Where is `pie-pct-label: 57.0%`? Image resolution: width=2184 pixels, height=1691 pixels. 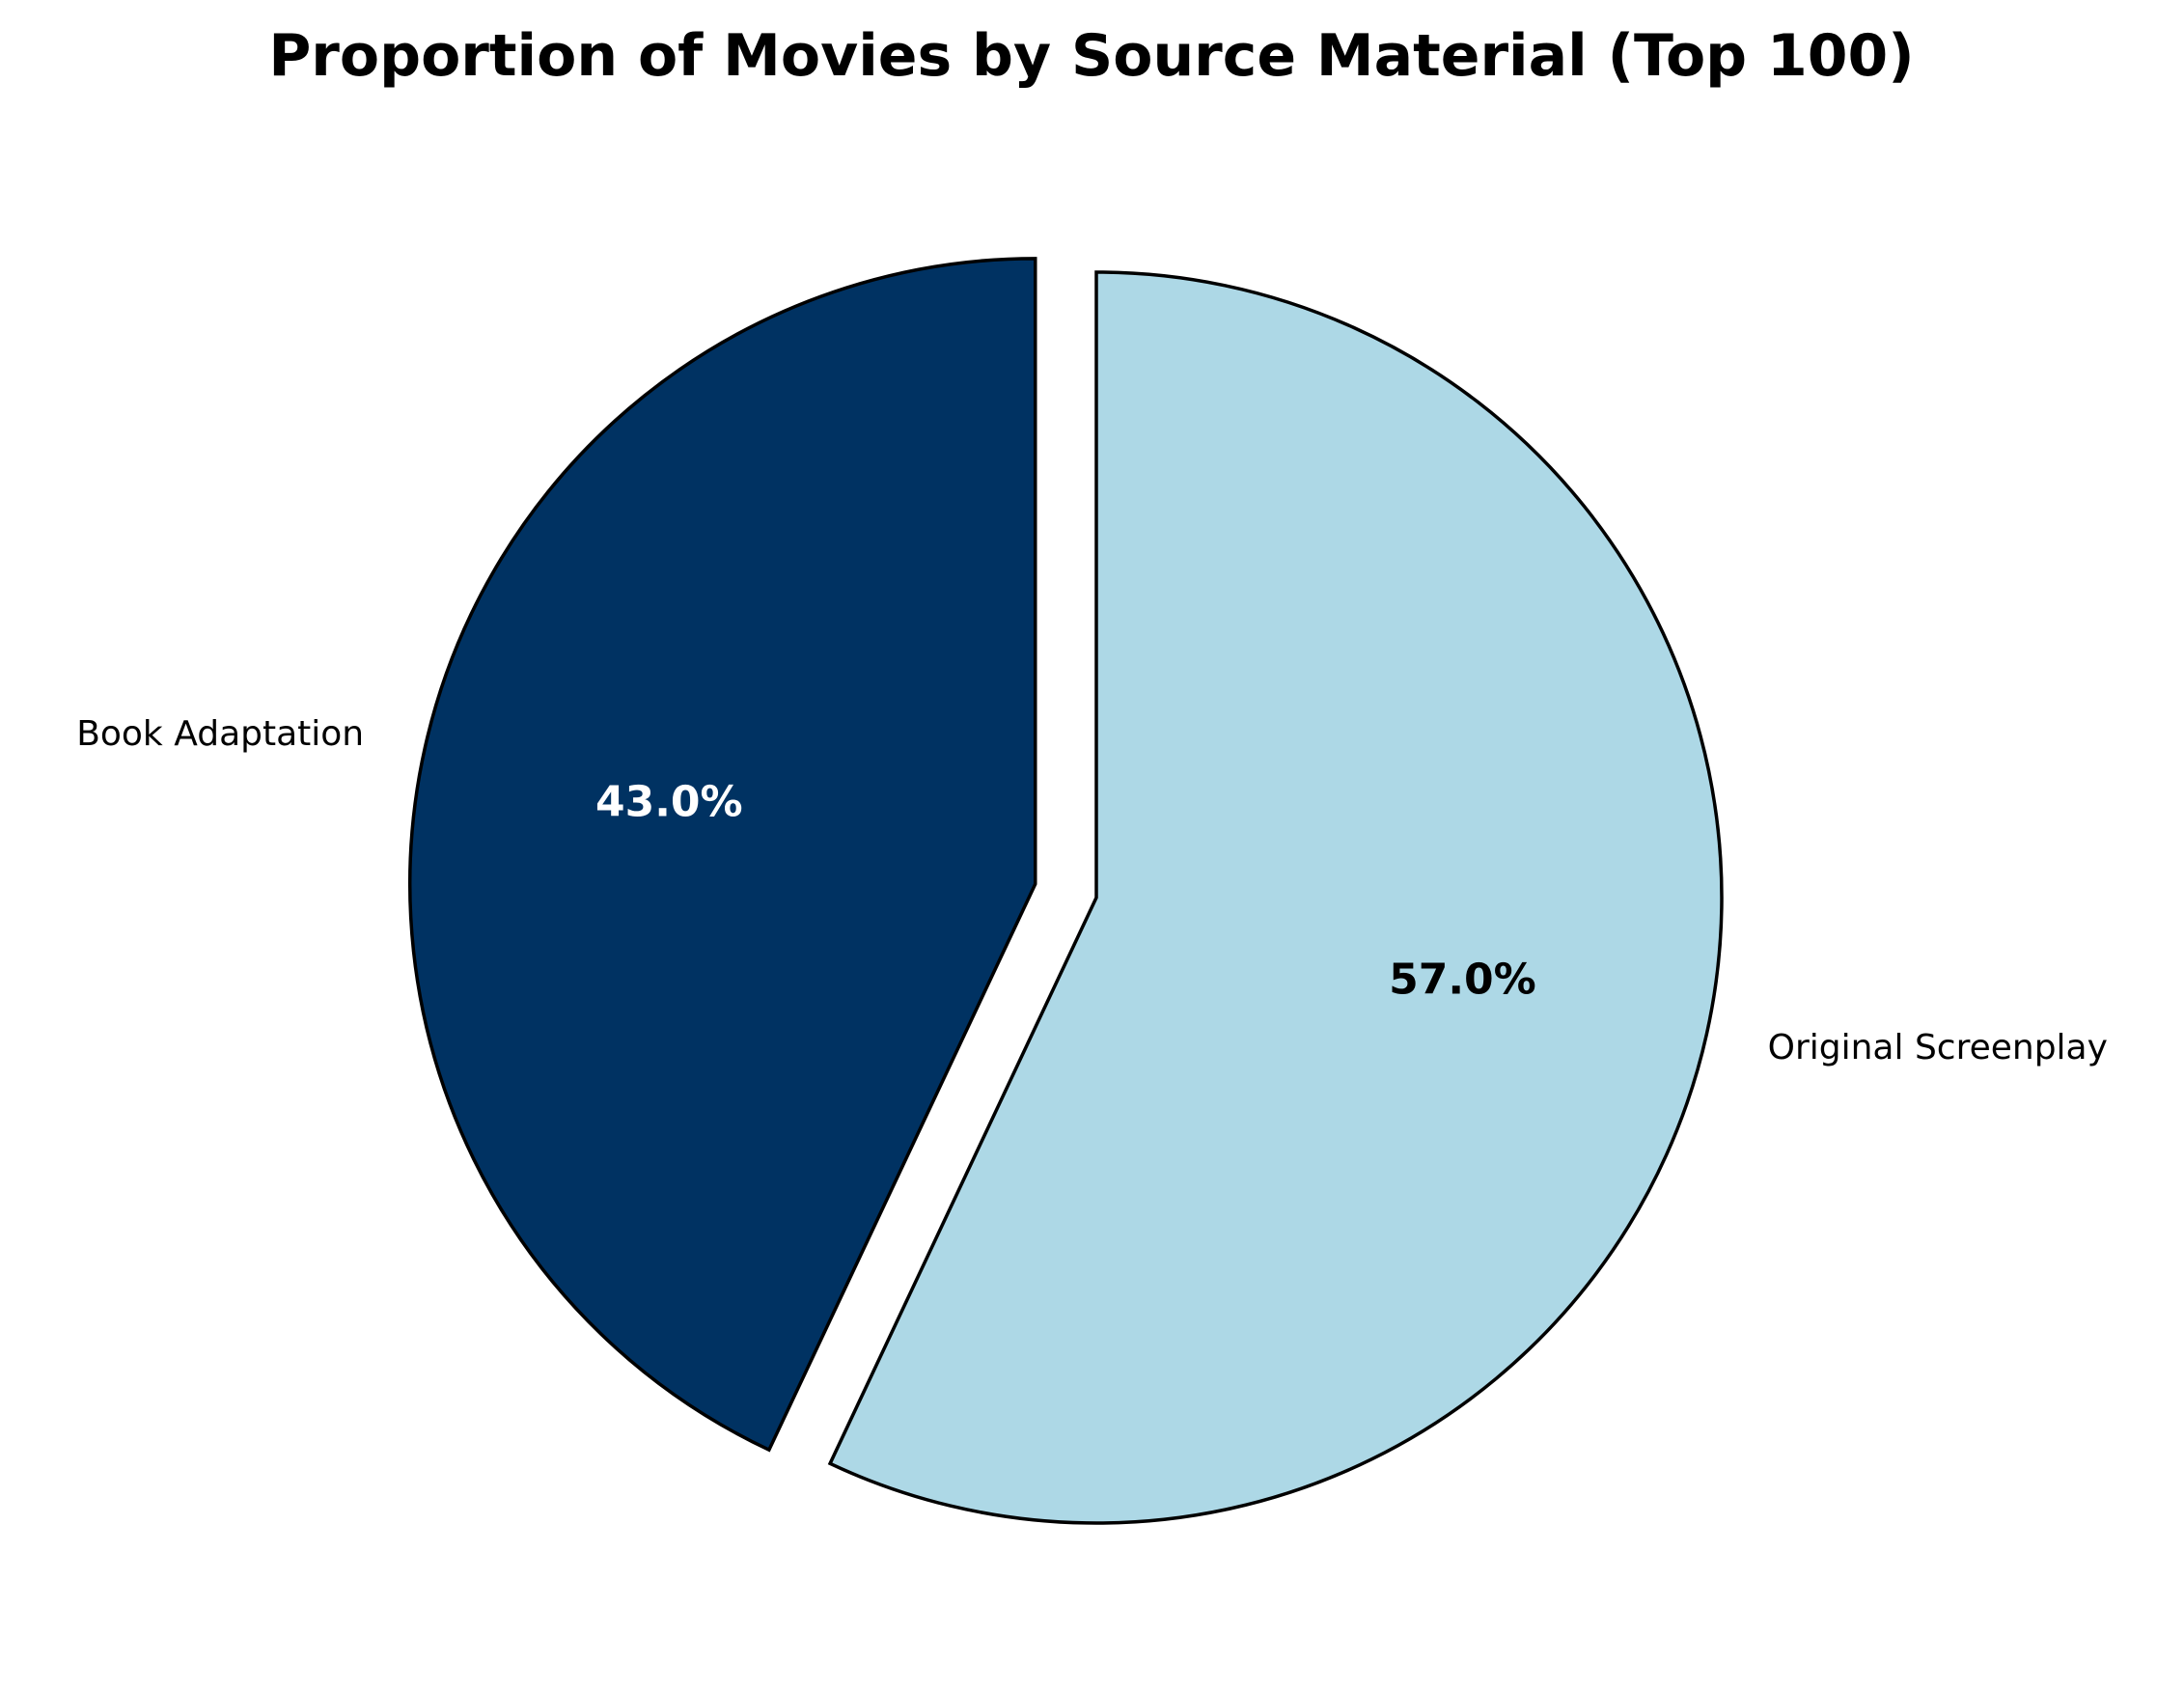 pie-pct-label: 57.0% is located at coordinates (1462, 980).